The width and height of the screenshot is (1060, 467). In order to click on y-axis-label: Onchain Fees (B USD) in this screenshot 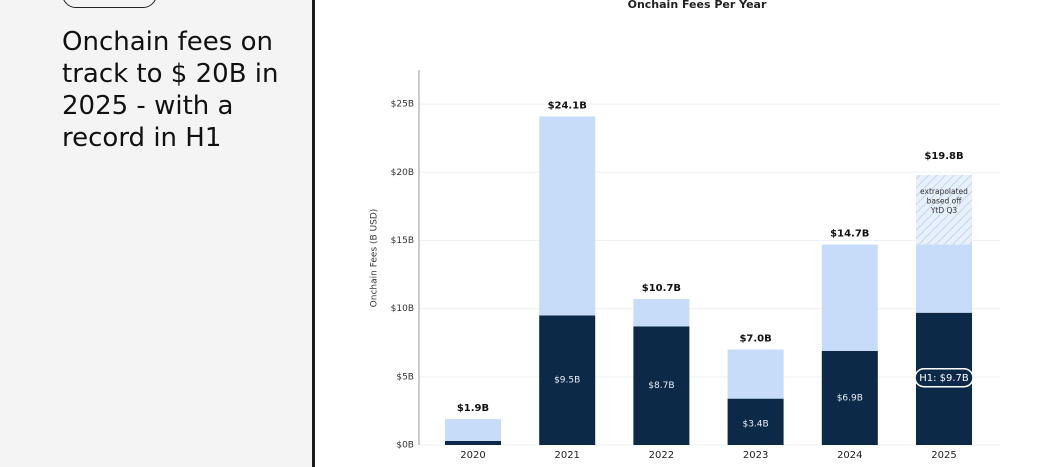, I will do `click(375, 258)`.